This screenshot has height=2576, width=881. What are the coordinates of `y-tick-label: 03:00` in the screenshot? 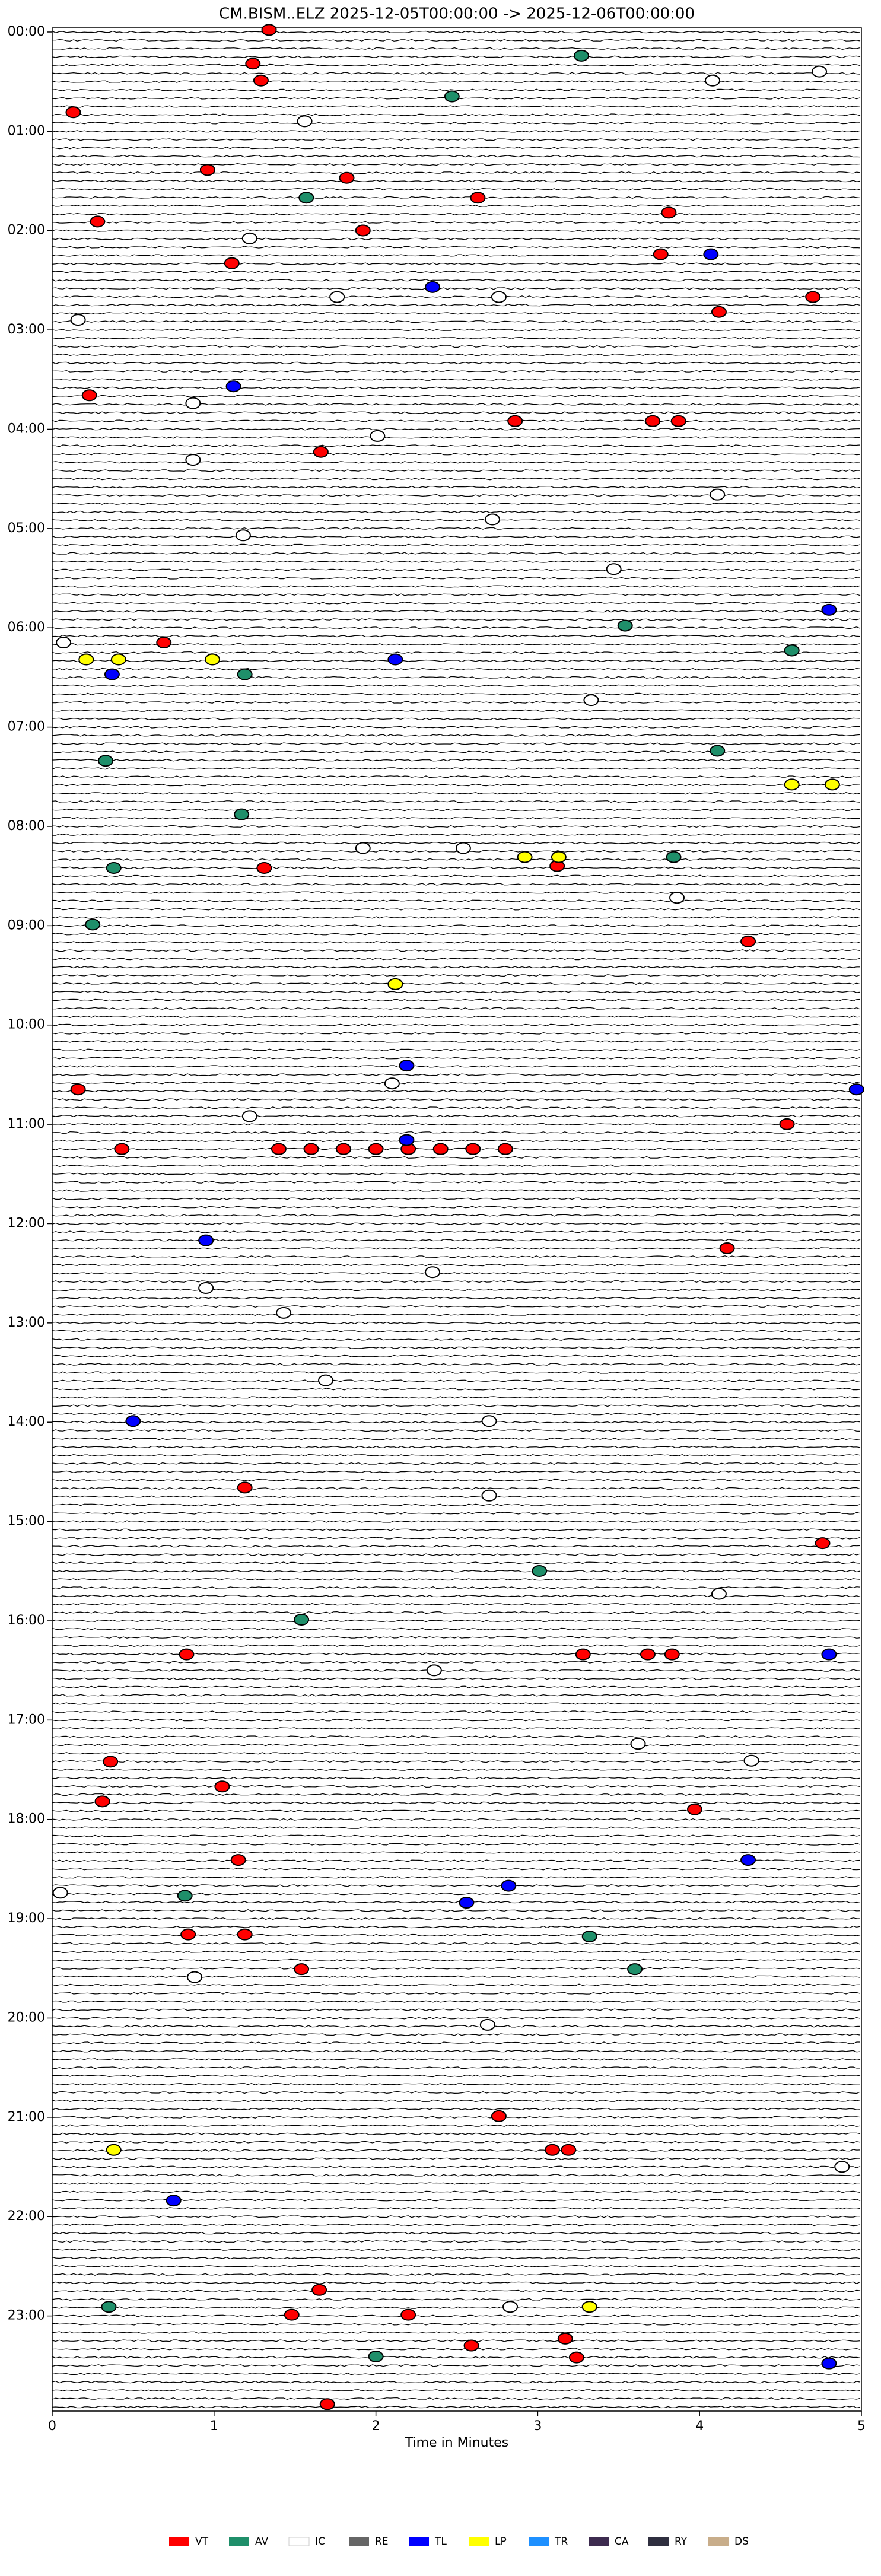 It's located at (27, 329).